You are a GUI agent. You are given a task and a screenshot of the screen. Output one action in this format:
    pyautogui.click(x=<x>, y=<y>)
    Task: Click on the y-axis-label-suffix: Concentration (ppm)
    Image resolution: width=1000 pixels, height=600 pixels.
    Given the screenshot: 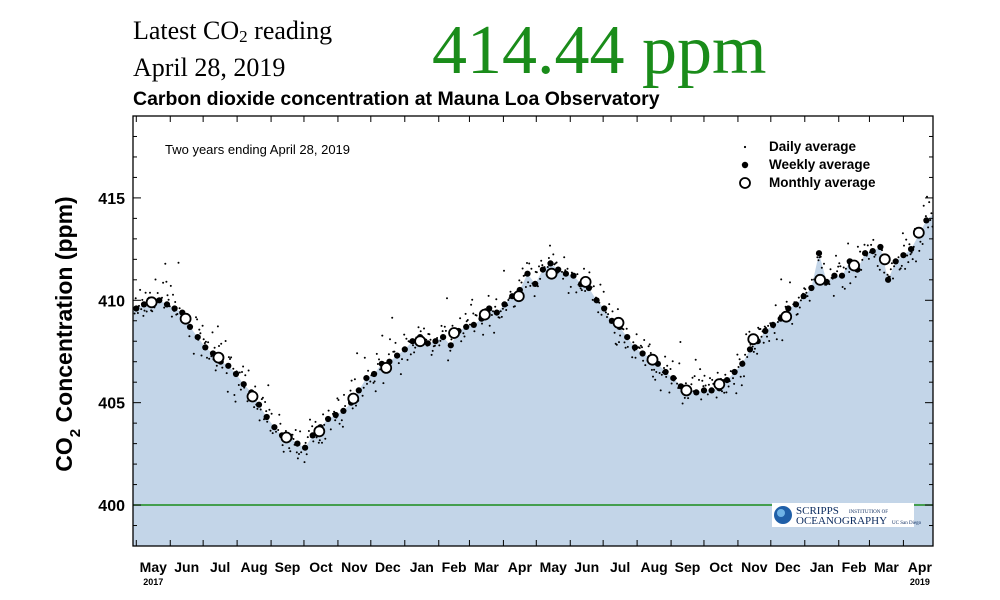 What is the action you would take?
    pyautogui.click(x=64, y=312)
    